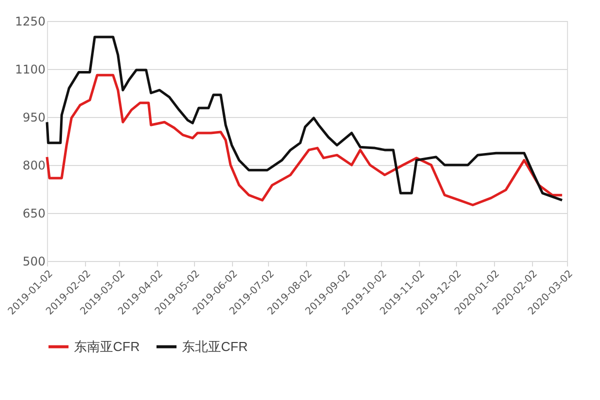 This screenshot has height=400, width=600. What do you see at coordinates (215, 346) in the screenshot?
I see `legend-label: 东北亚CFR` at bounding box center [215, 346].